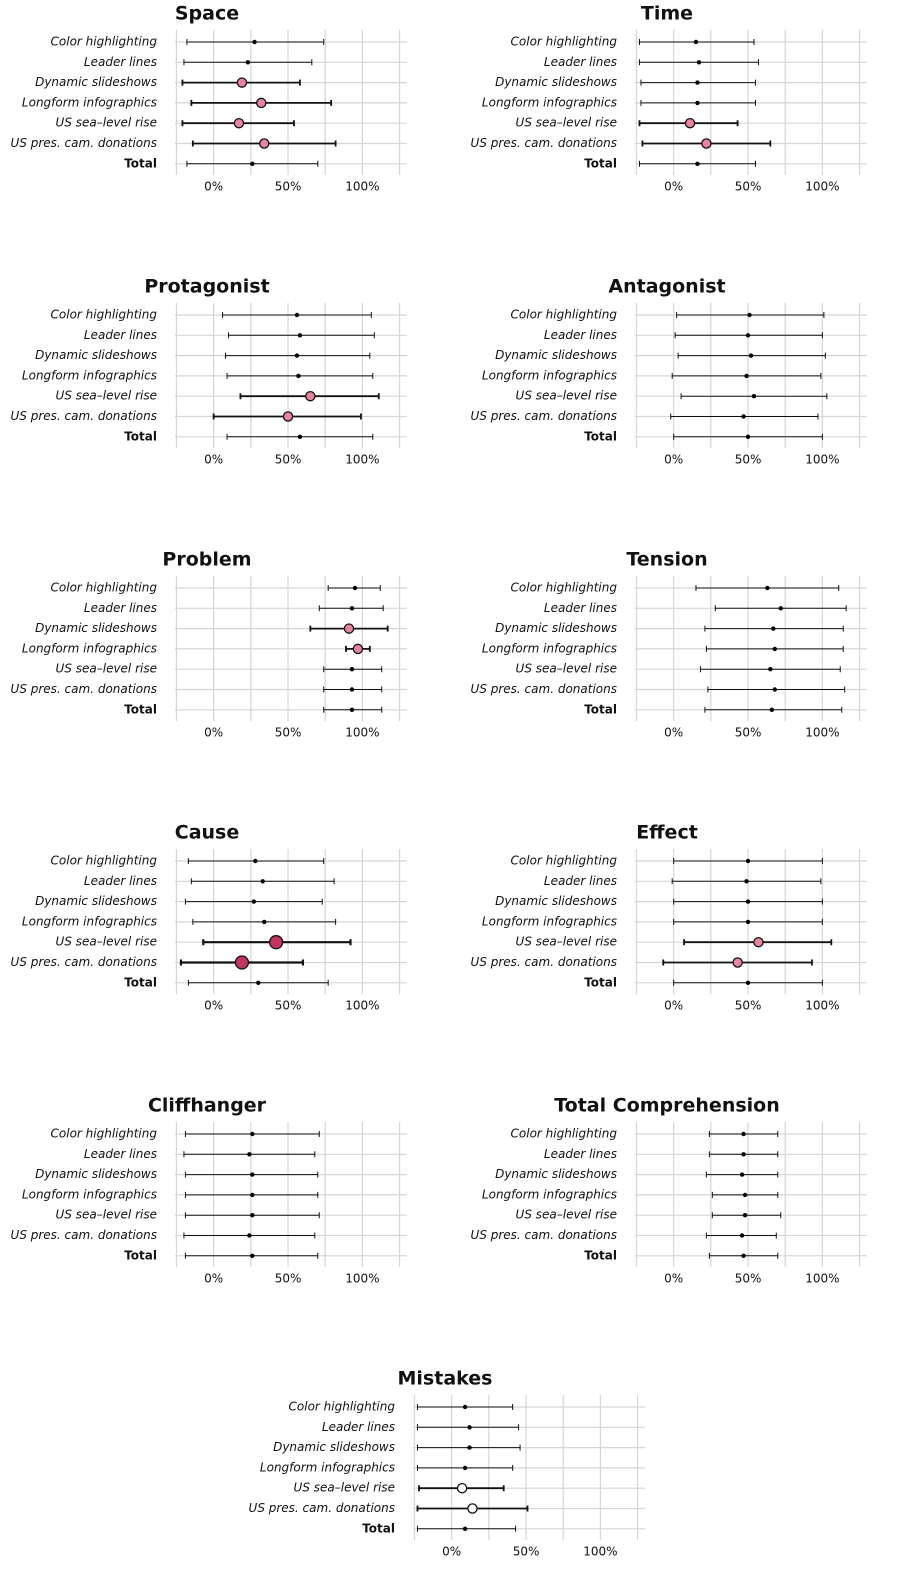 The image size is (900, 1583). Describe the element at coordinates (206, 560) in the screenshot. I see `chart-title: Problem` at that location.